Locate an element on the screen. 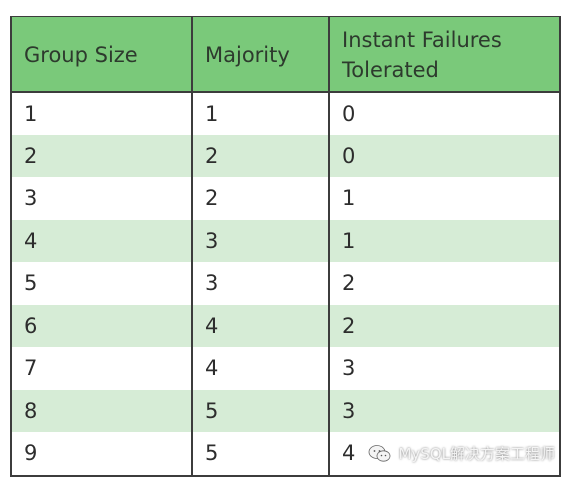 The height and width of the screenshot is (480, 571). cell-group-size: 2 is located at coordinates (102, 155).